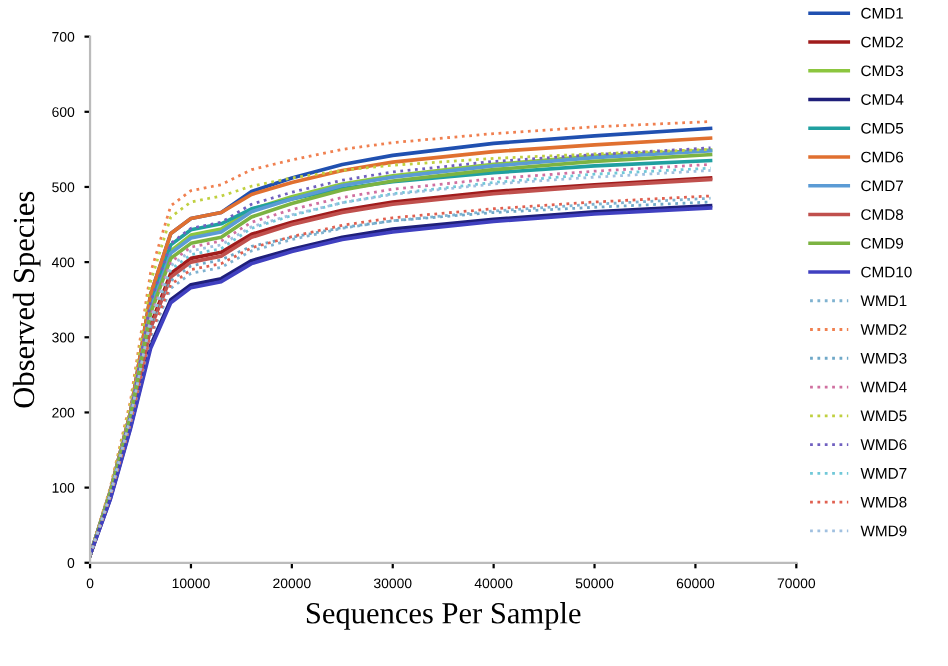 The image size is (948, 666). I want to click on x-axis-title: Sequences Per Sample, so click(443, 616).